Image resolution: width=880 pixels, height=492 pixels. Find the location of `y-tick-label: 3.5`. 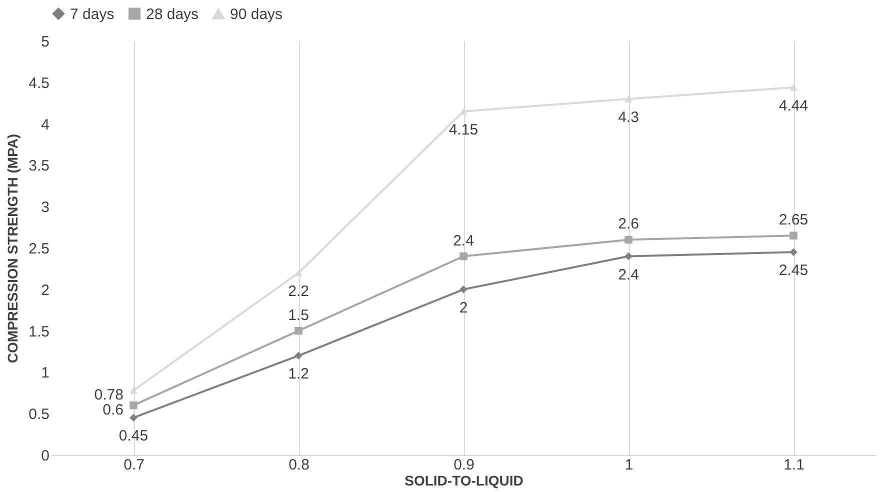

y-tick-label: 3.5 is located at coordinates (39, 166).